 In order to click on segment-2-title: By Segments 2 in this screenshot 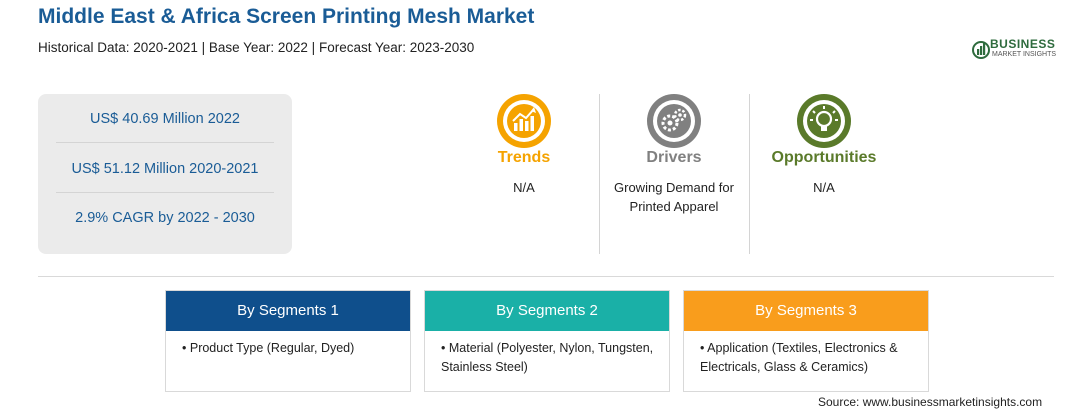, I will do `click(547, 311)`.